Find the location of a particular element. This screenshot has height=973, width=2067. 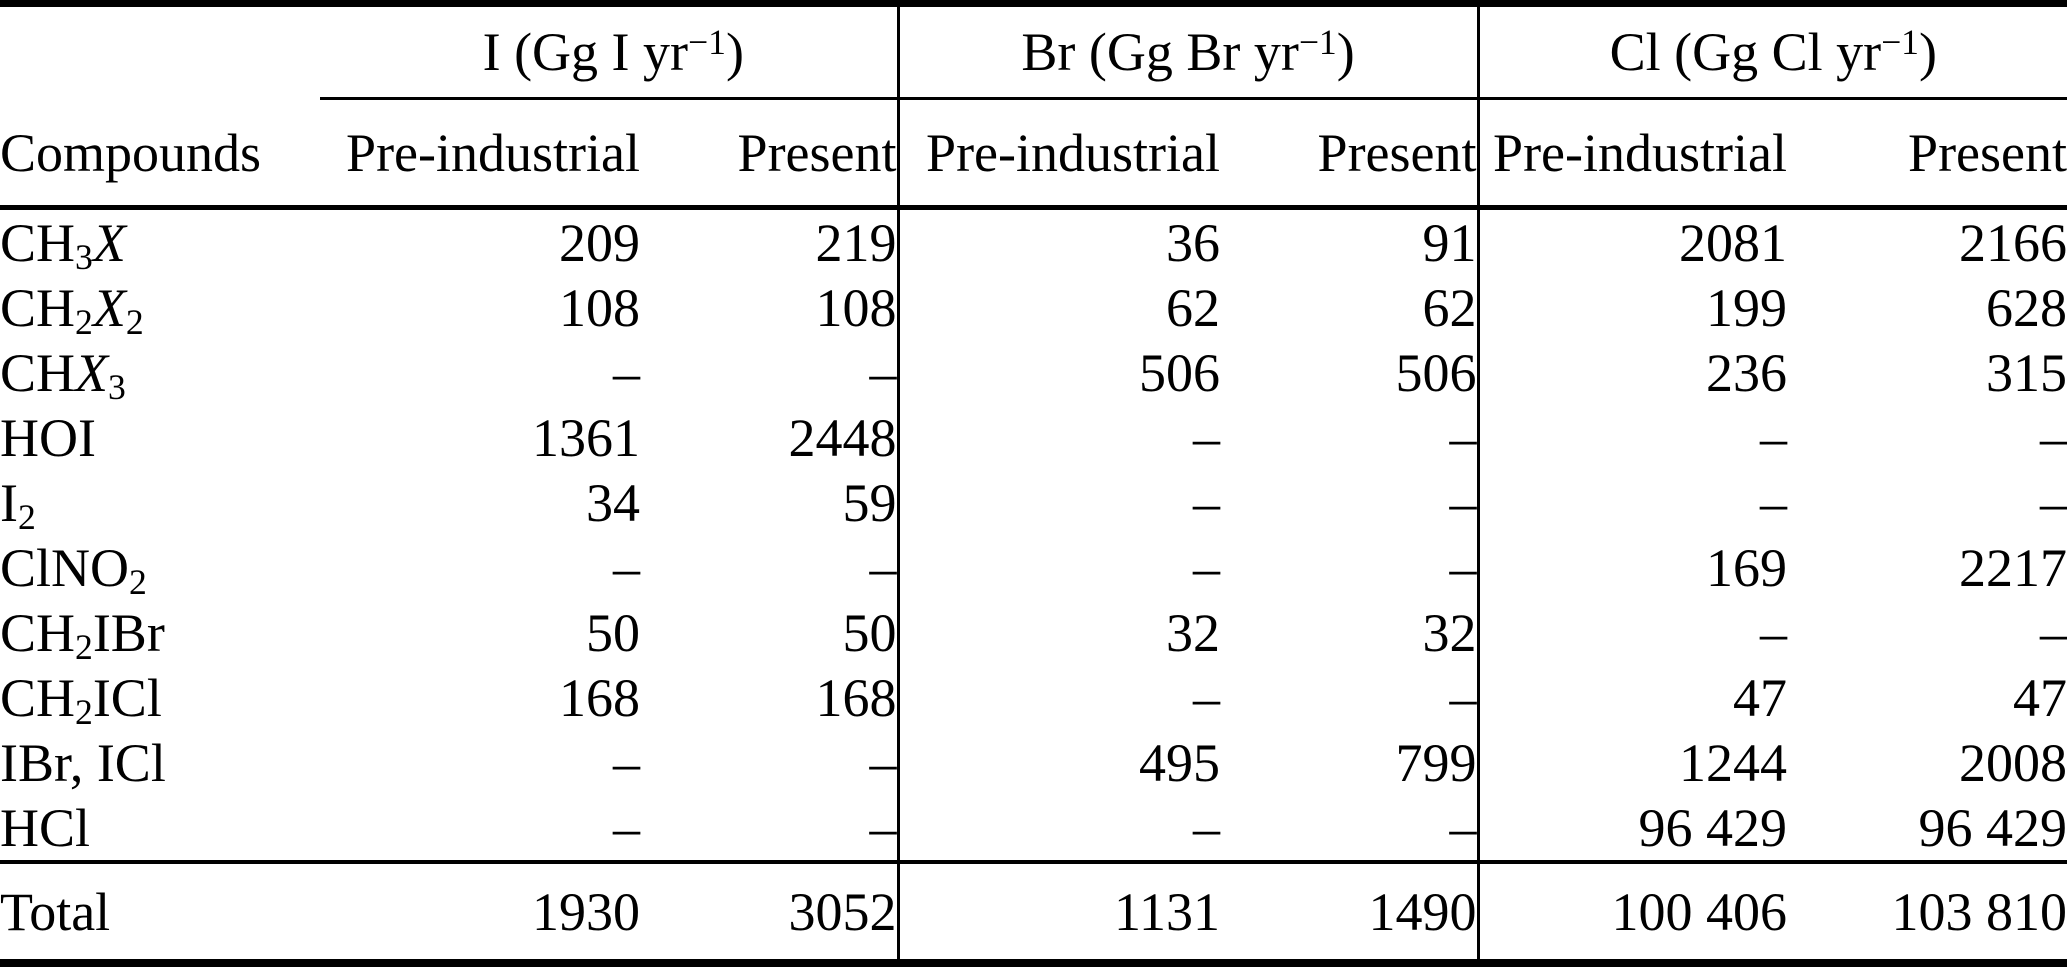

cell-value: 236 is located at coordinates (1746, 372).